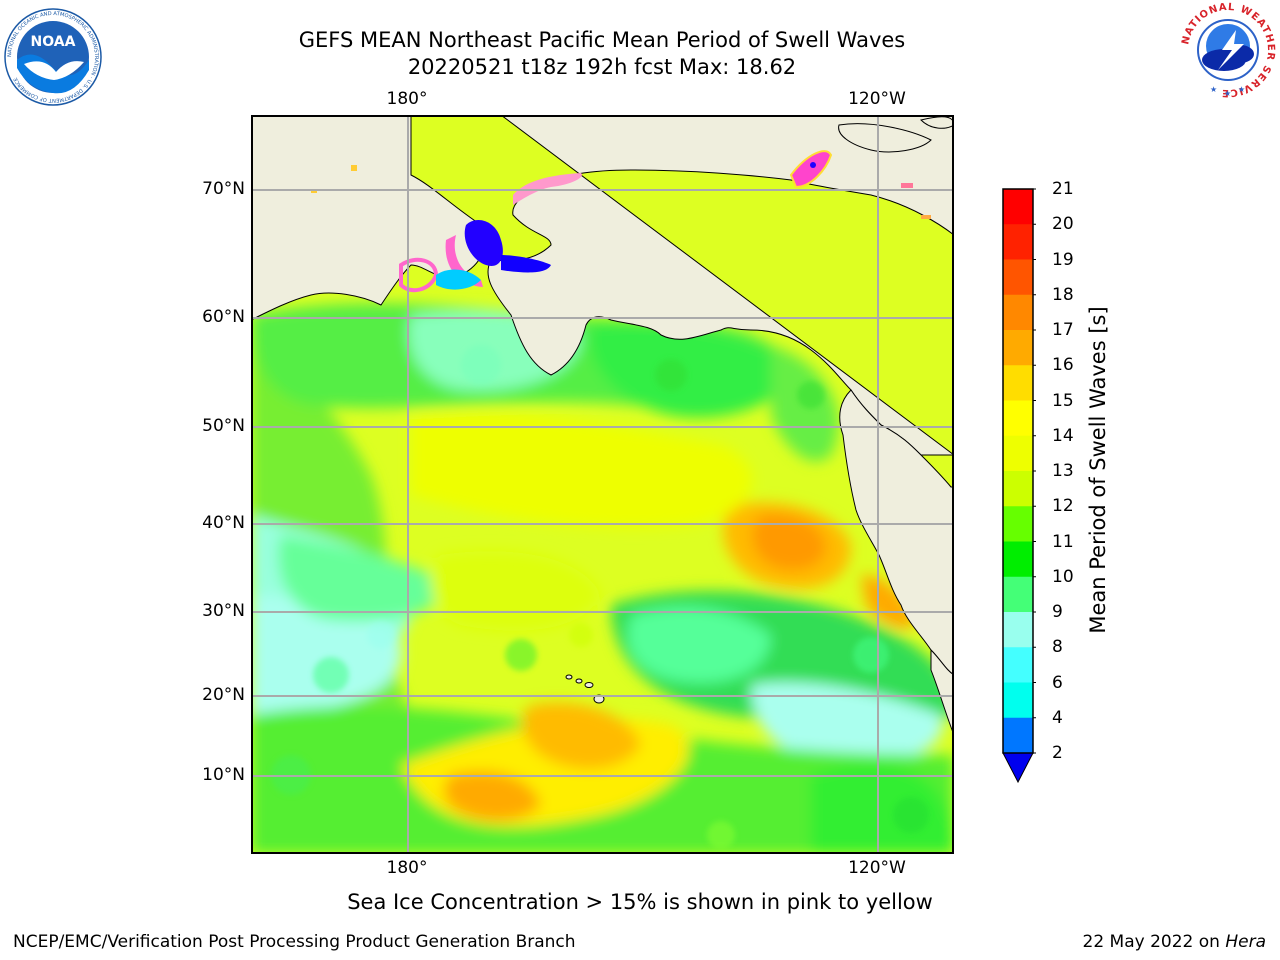 Image resolution: width=1280 pixels, height=960 pixels. I want to click on bottom-lon-label-180: 180°, so click(407, 868).